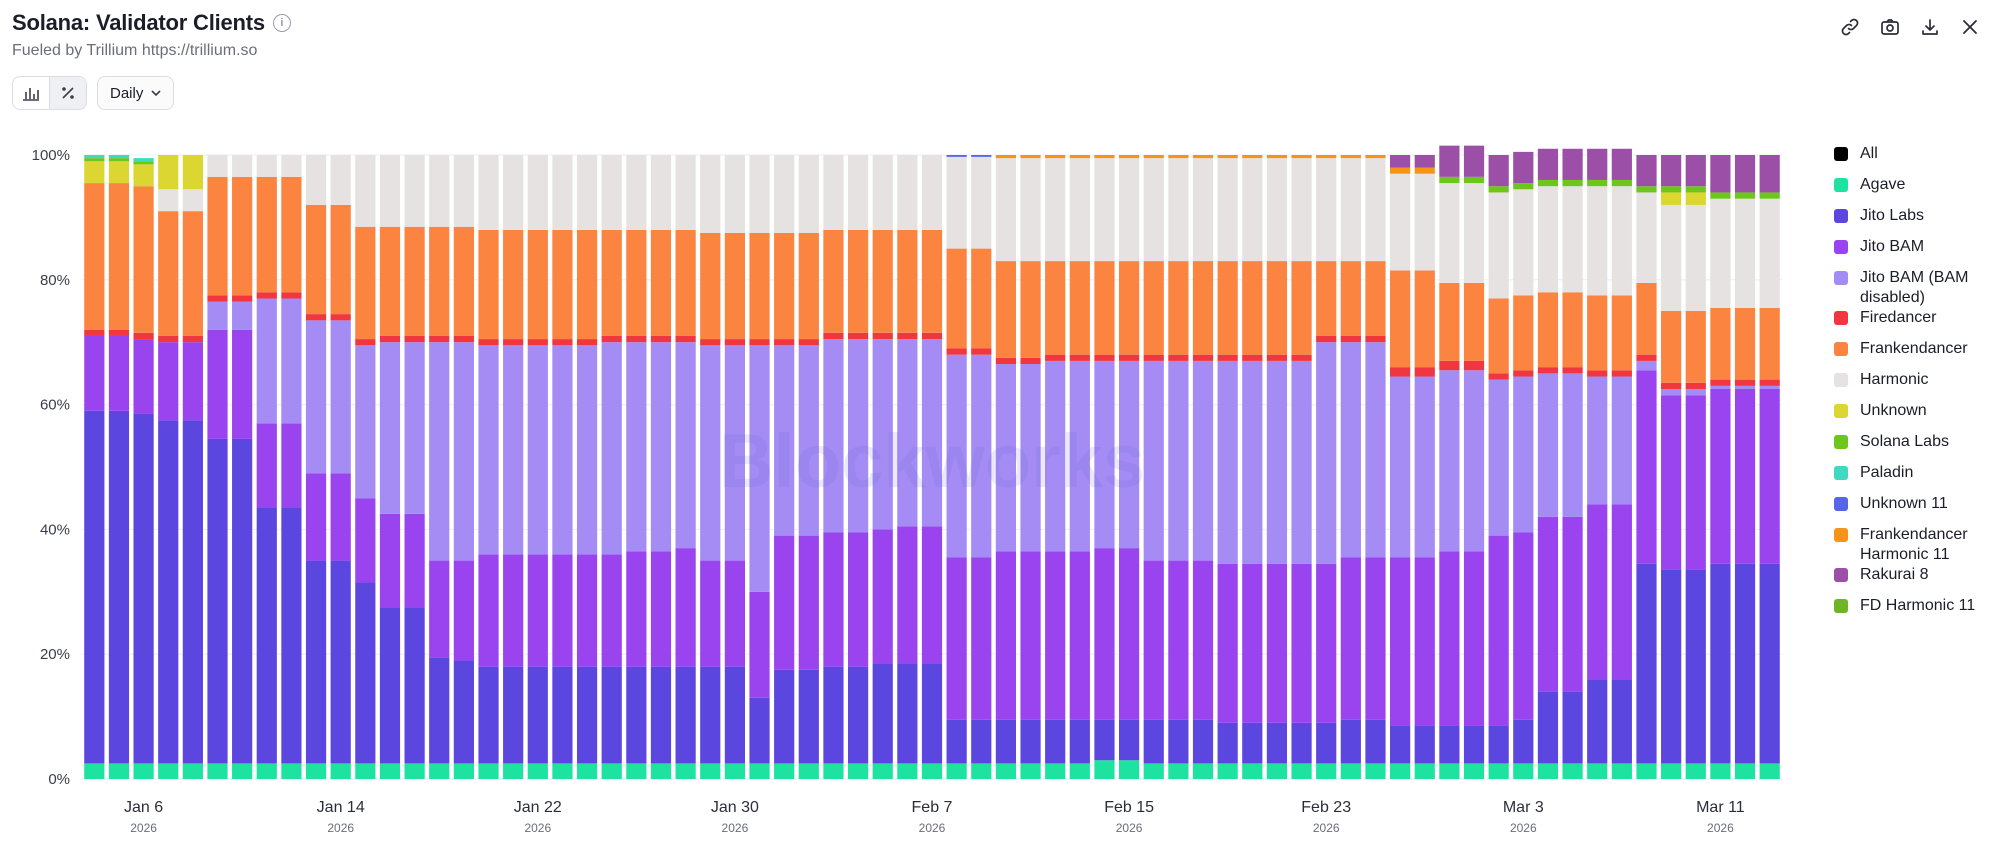  What do you see at coordinates (1914, 159) in the screenshot?
I see `legend-item-all: All` at bounding box center [1914, 159].